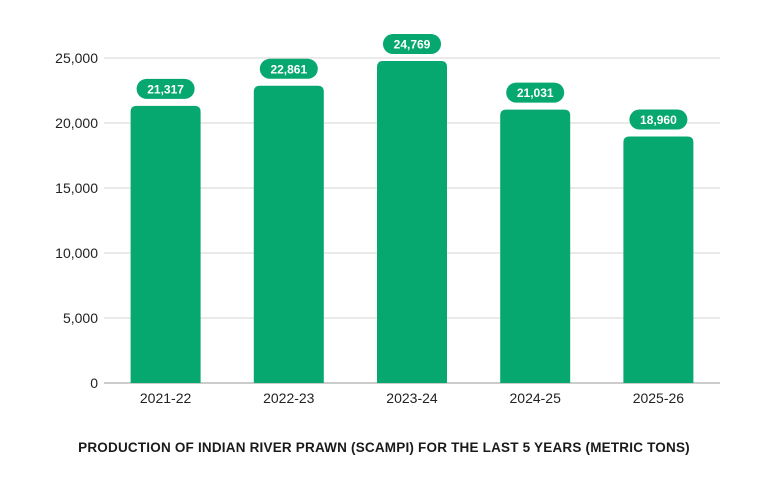 The width and height of the screenshot is (768, 491). I want to click on data-label: 21,031, so click(535, 93).